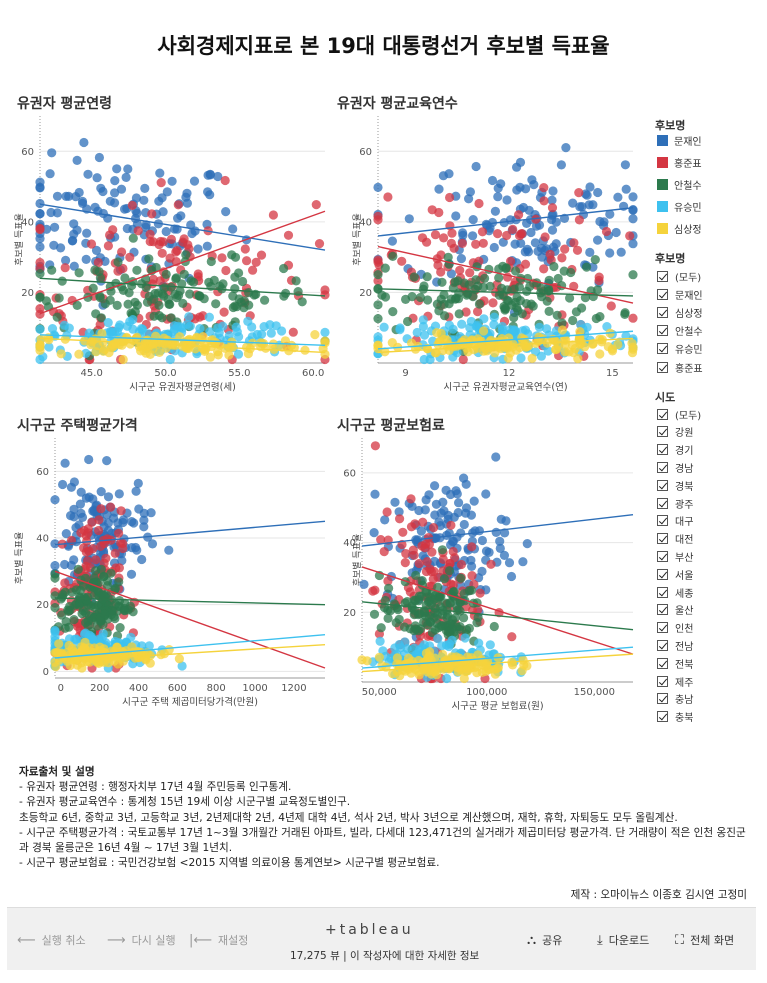 This screenshot has height=983, width=767. Describe the element at coordinates (684, 505) in the screenshot. I see `filter-label: 광주` at that location.